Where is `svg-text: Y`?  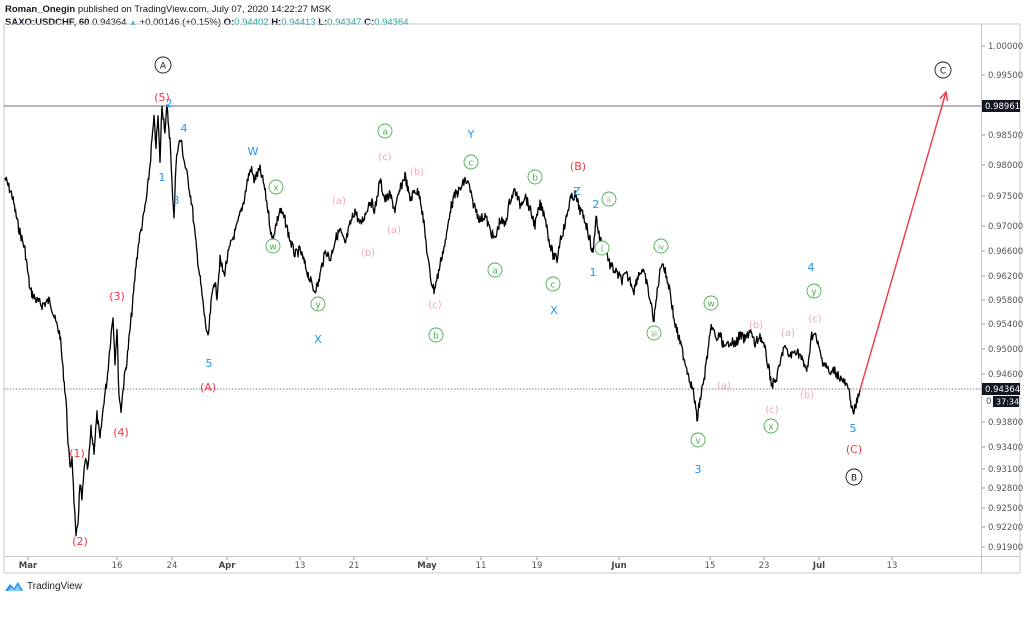 svg-text: Y is located at coordinates (471, 134).